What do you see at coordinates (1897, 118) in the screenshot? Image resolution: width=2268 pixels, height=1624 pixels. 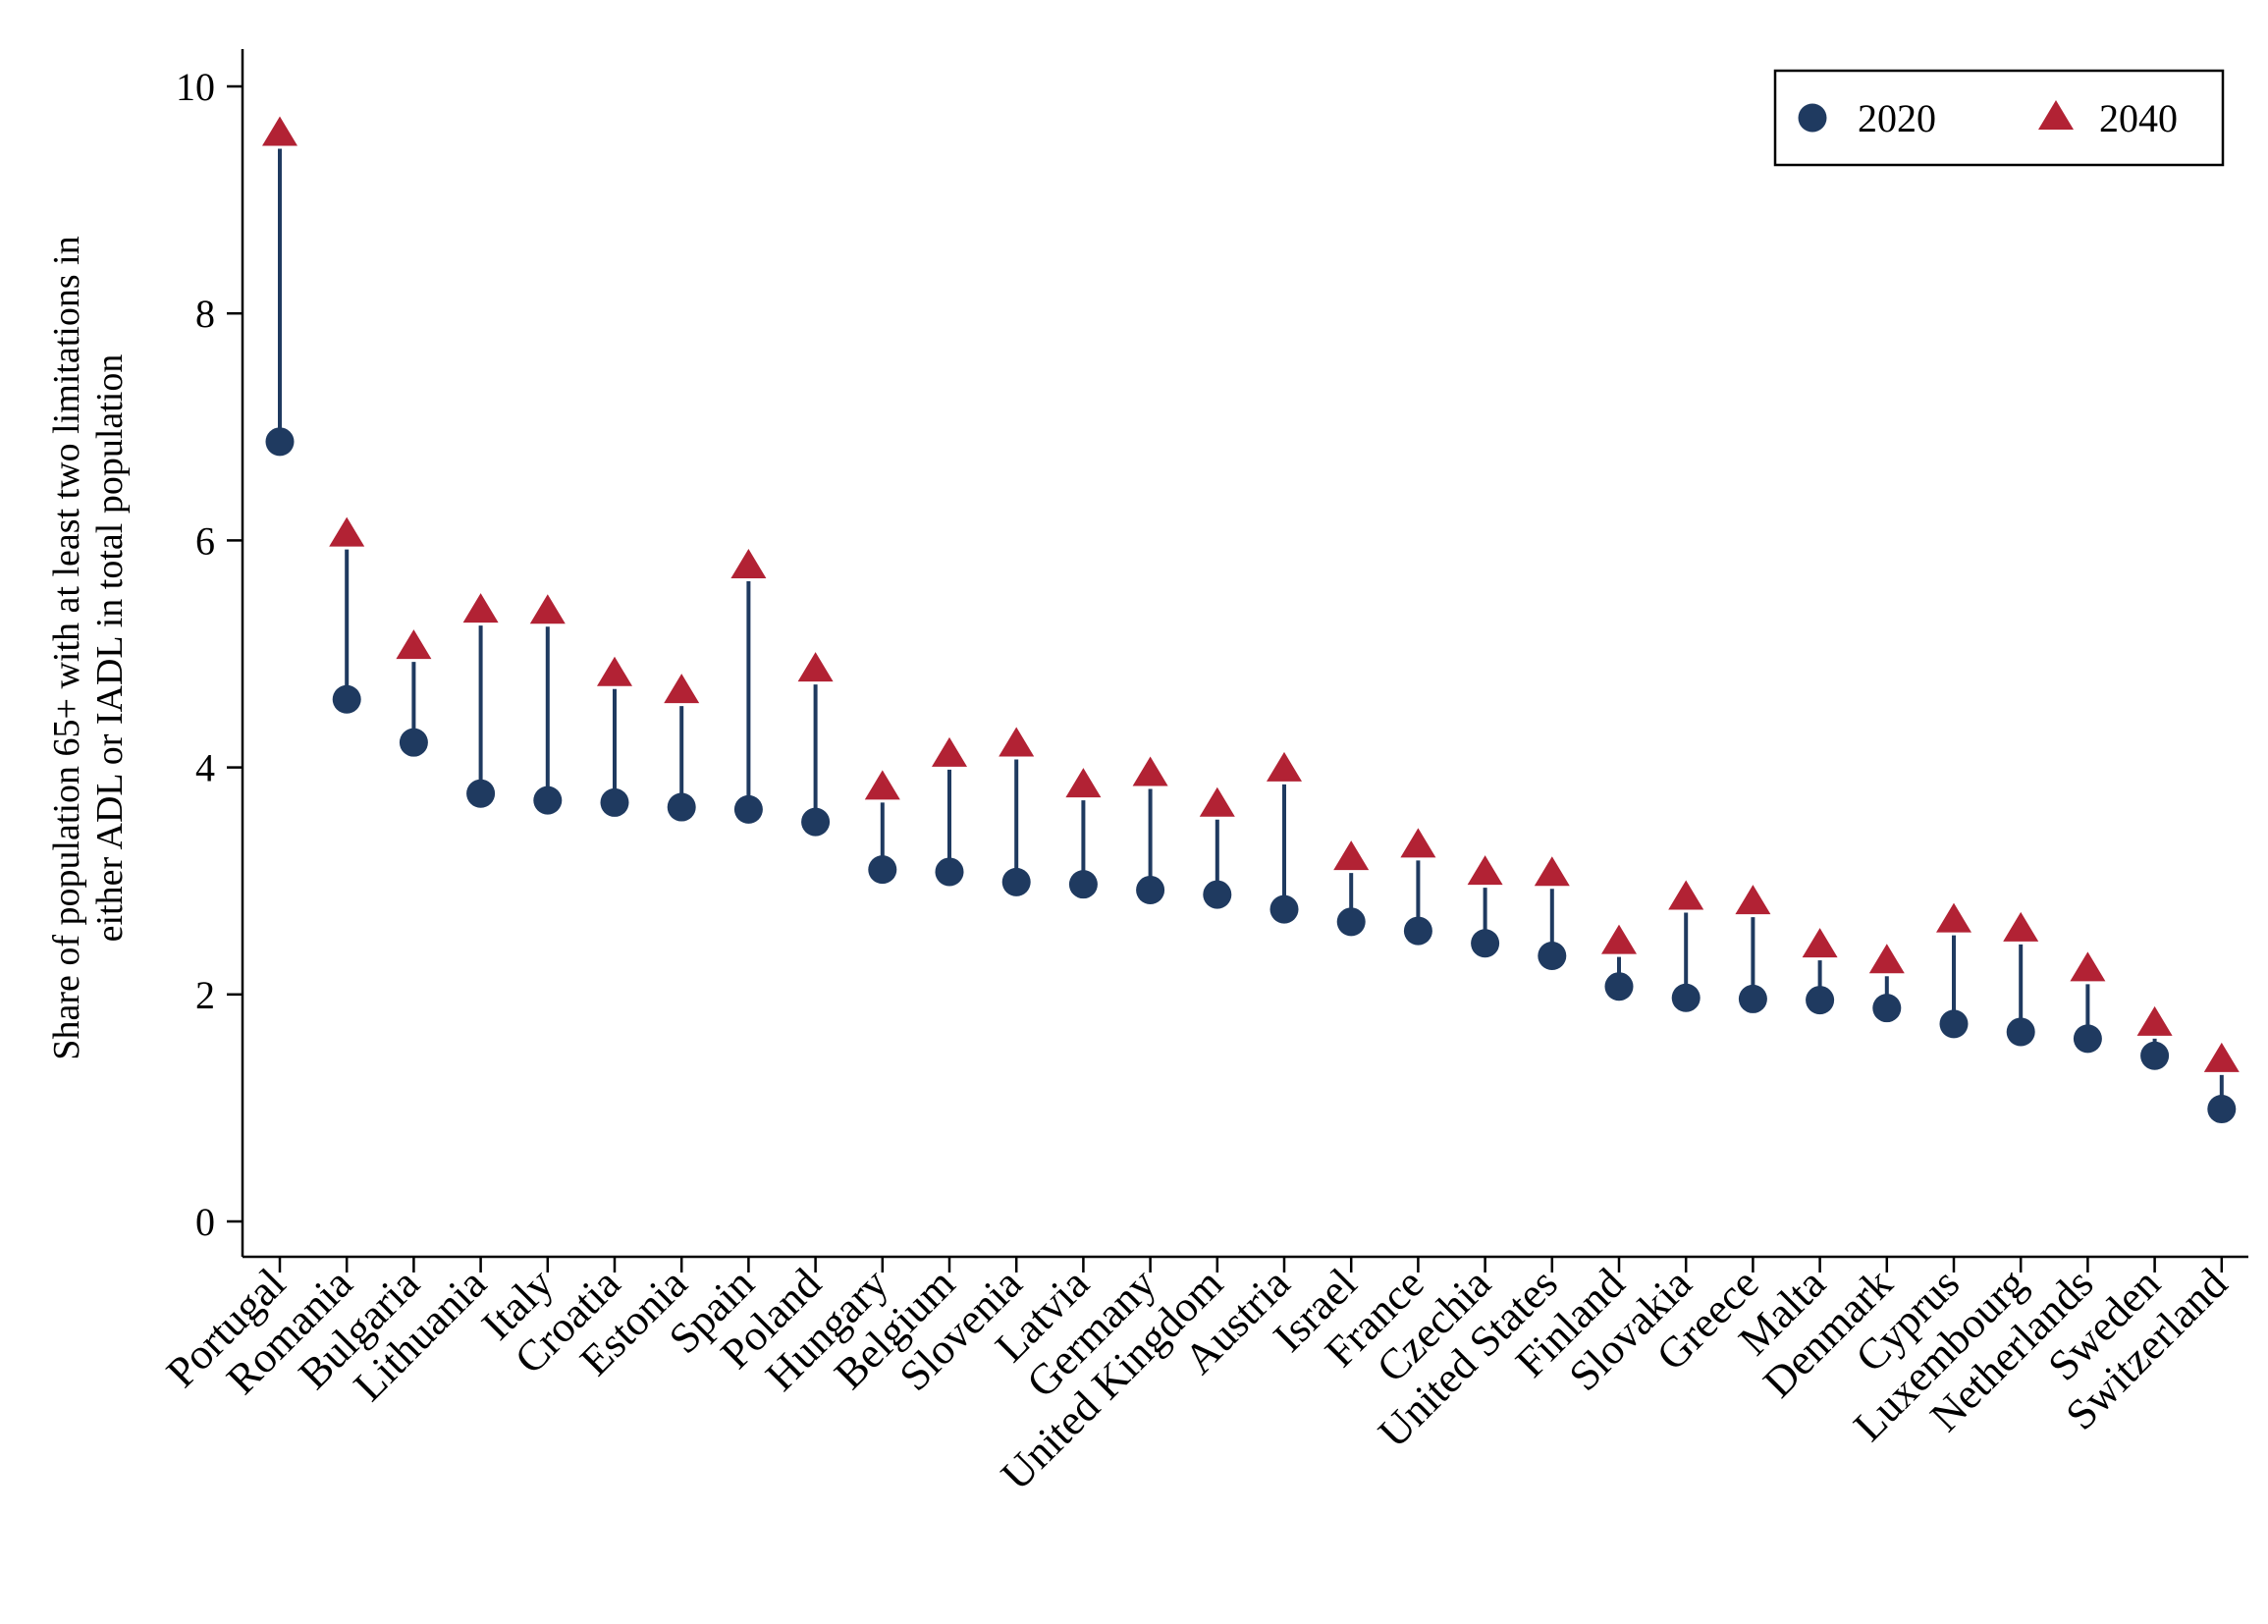 I see `legend-label-2020: 2020` at bounding box center [1897, 118].